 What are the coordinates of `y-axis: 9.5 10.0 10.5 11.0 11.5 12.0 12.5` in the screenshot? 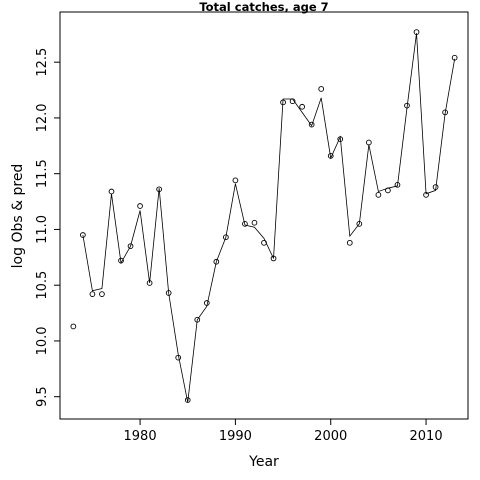 It's located at (47, 227).